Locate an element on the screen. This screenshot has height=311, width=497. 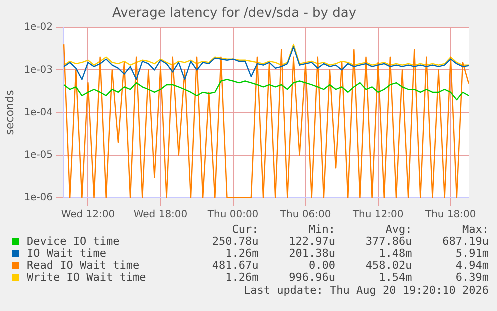
x-tick-label: Wed 18:00 is located at coordinates (161, 215).